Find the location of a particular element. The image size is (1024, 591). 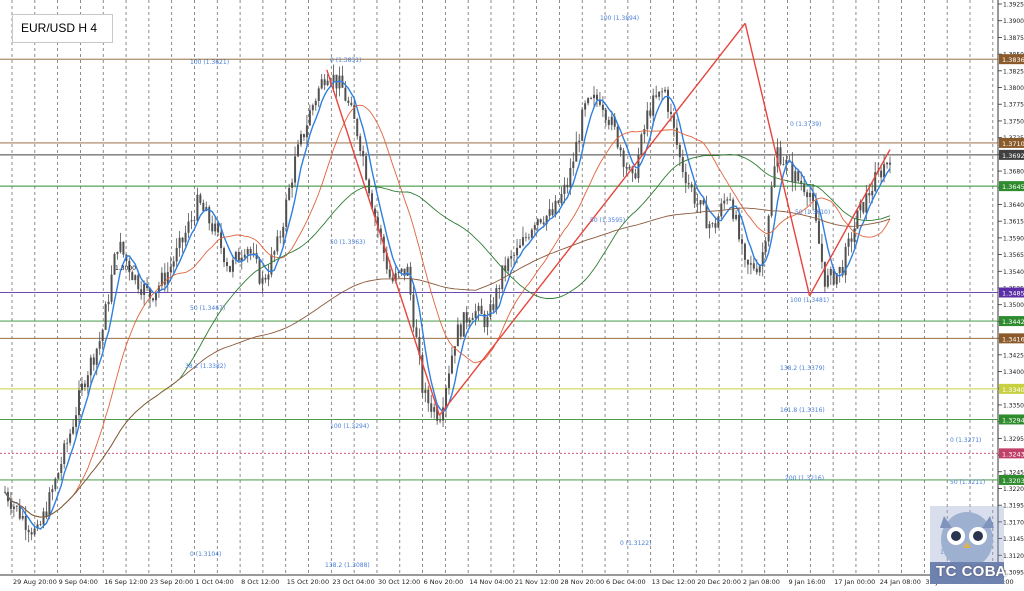

time-tick-label: 9 Jan 16:00 is located at coordinates (807, 582).